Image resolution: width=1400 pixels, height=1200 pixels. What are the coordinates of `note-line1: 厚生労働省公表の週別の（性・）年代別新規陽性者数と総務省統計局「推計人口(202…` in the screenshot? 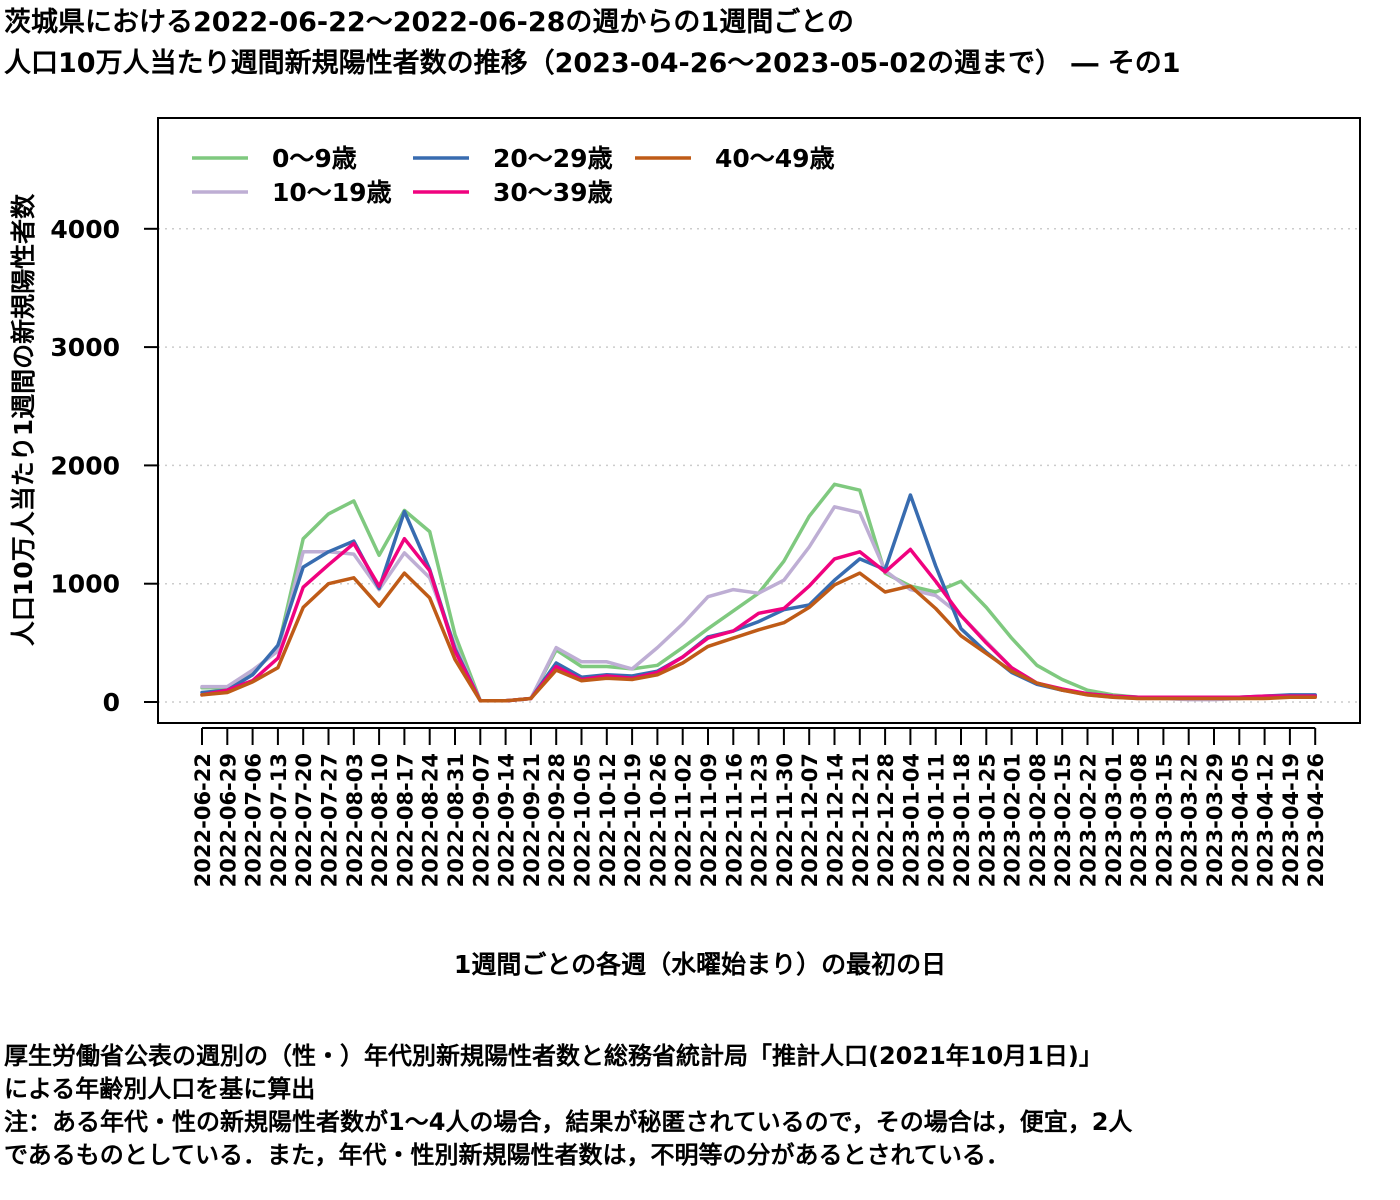 It's located at (553, 1056).